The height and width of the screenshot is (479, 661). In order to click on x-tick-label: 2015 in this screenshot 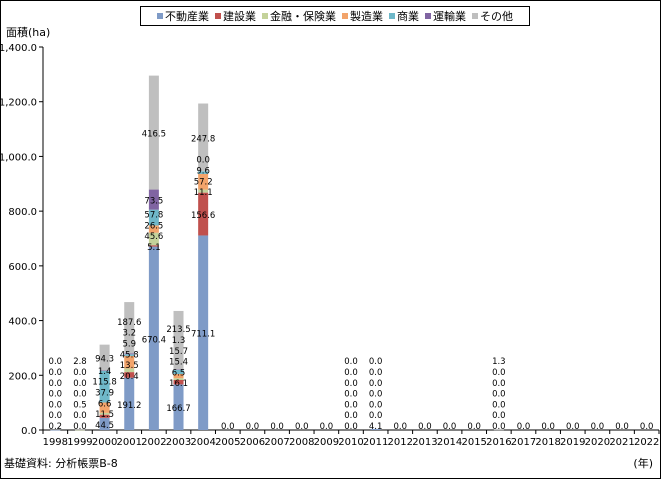, I will do `click(473, 442)`.